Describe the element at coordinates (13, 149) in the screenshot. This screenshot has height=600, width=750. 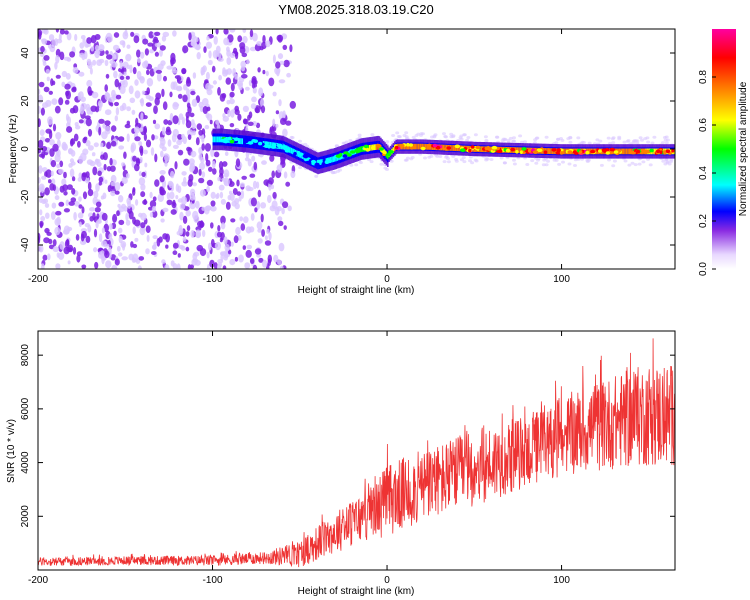
I see `spectrogram-ylabel: Frequency (Hz)` at that location.